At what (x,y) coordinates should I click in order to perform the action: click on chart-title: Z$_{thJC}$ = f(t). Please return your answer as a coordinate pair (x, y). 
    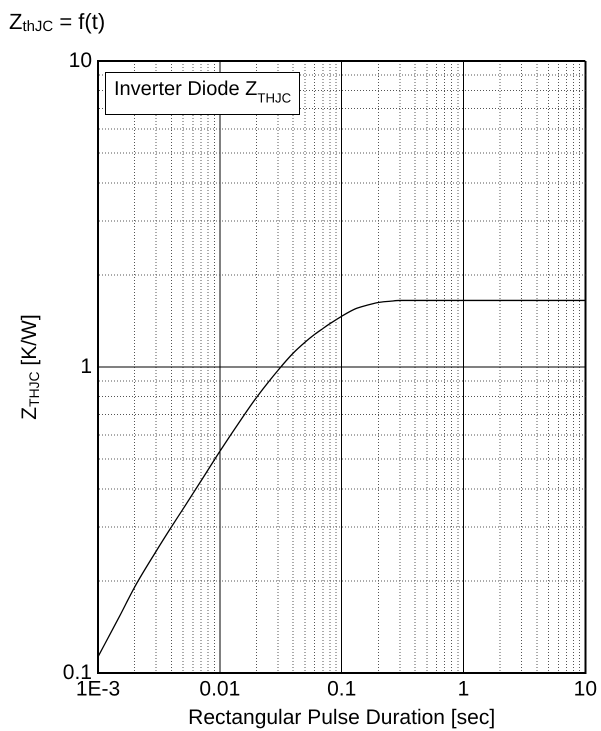
    Looking at the image, I should click on (57, 23).